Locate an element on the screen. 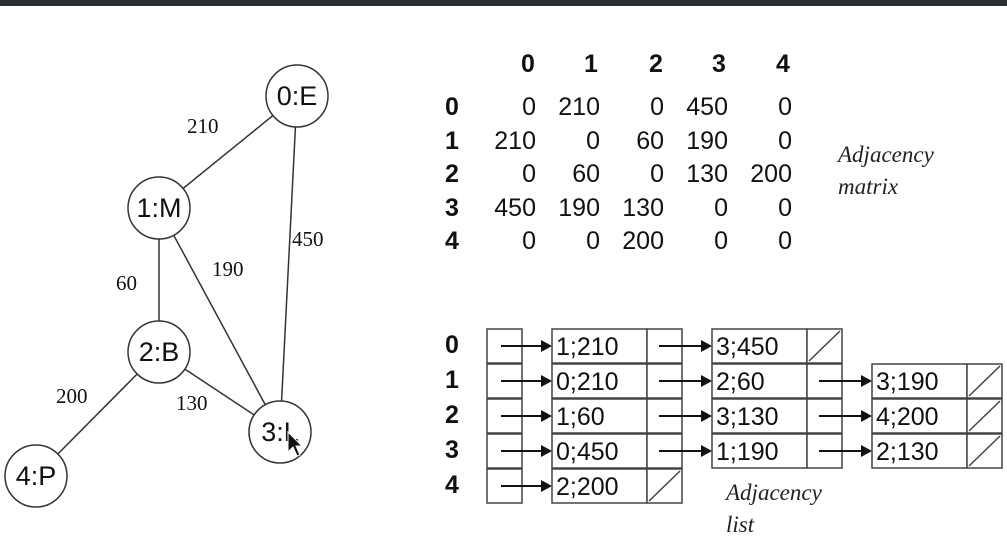 This screenshot has width=1007, height=544. list-node-value: 3;190 is located at coordinates (907, 382).